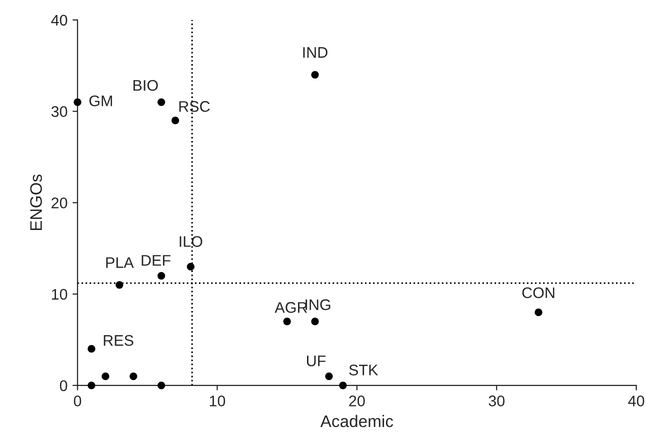 This screenshot has width=646, height=443. What do you see at coordinates (78, 401) in the screenshot?
I see `x-tick-label: 0` at bounding box center [78, 401].